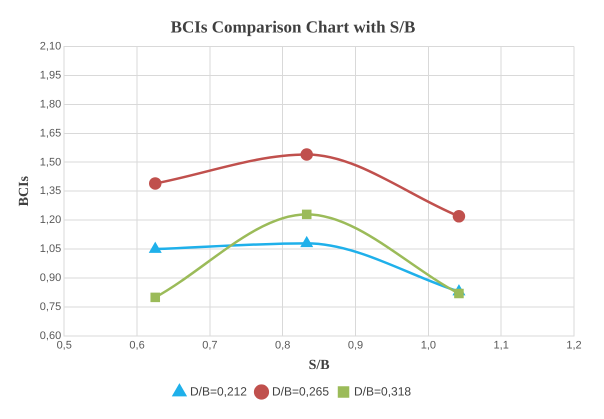 Image resolution: width=604 pixels, height=419 pixels. What do you see at coordinates (301, 391) in the screenshot?
I see `legend-label: D/B=0,265` at bounding box center [301, 391].